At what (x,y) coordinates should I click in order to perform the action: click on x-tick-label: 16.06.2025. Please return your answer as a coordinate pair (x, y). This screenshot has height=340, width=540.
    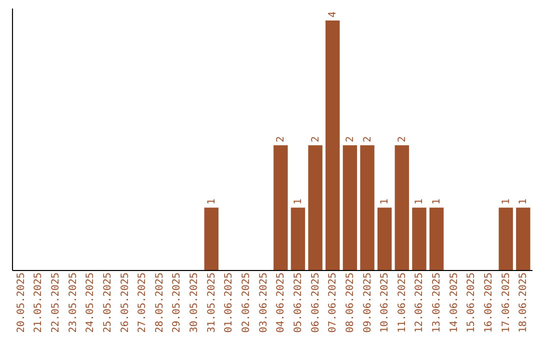
    Looking at the image, I should click on (489, 302).